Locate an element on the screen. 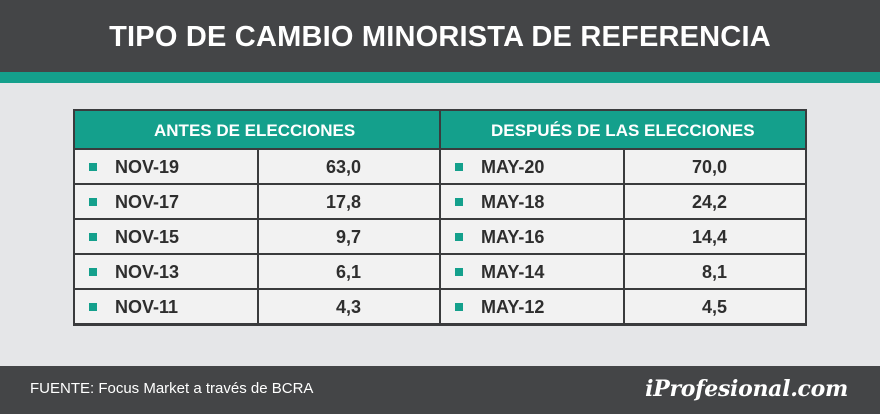 The image size is (880, 414). group-header-before: ANTES DE ELECCIONES is located at coordinates (257, 129).